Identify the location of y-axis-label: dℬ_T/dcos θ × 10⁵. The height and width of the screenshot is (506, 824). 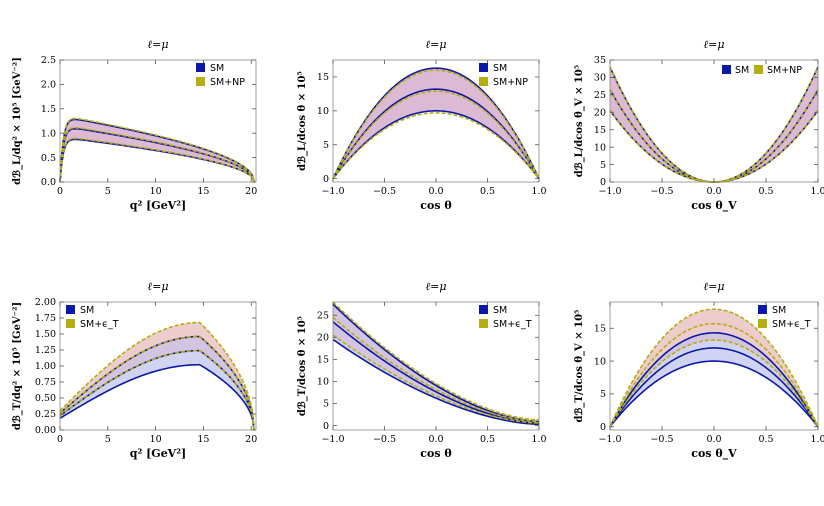
(302, 366).